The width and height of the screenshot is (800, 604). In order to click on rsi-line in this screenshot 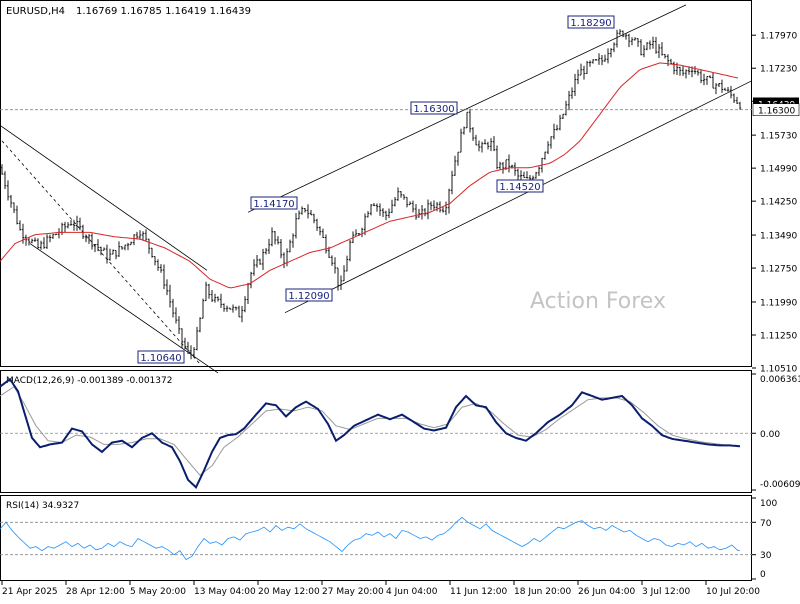, I will do `click(370, 538)`.